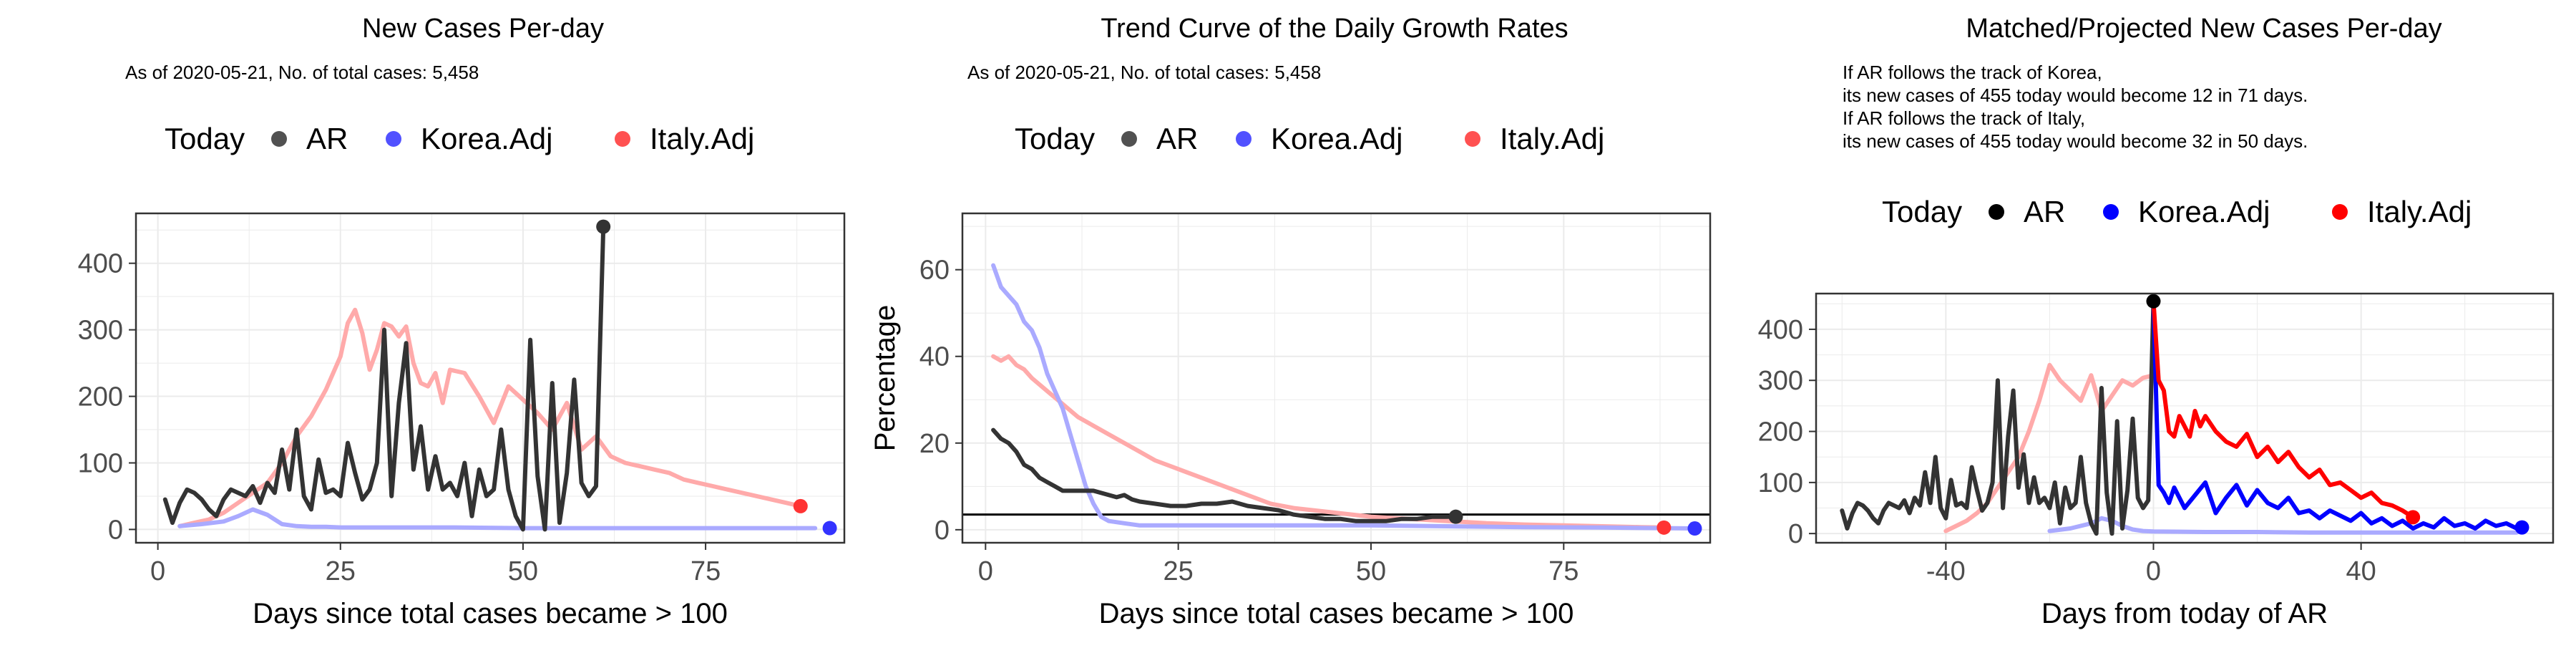  What do you see at coordinates (1946, 571) in the screenshot?
I see `x-tick-label: -40` at bounding box center [1946, 571].